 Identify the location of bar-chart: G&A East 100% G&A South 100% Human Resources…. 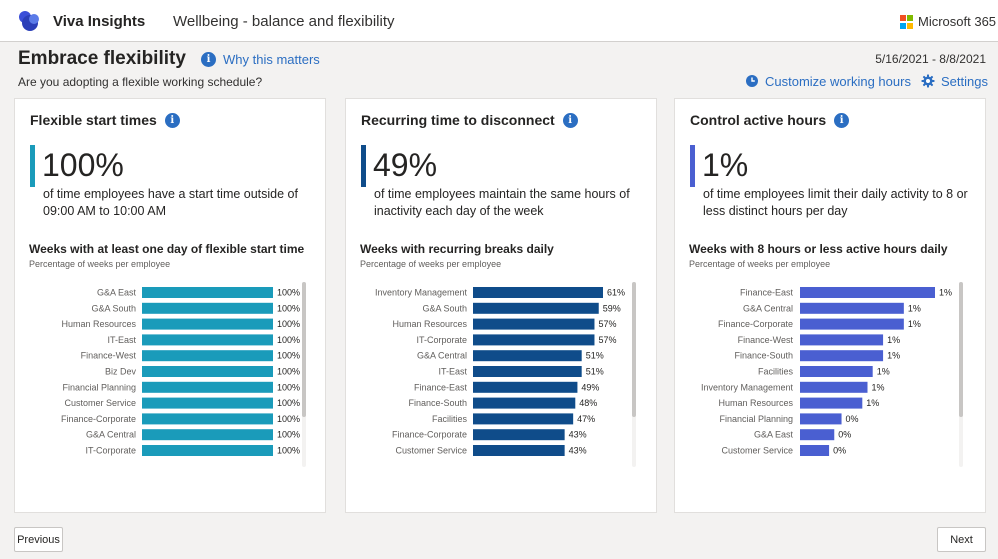
(180, 371).